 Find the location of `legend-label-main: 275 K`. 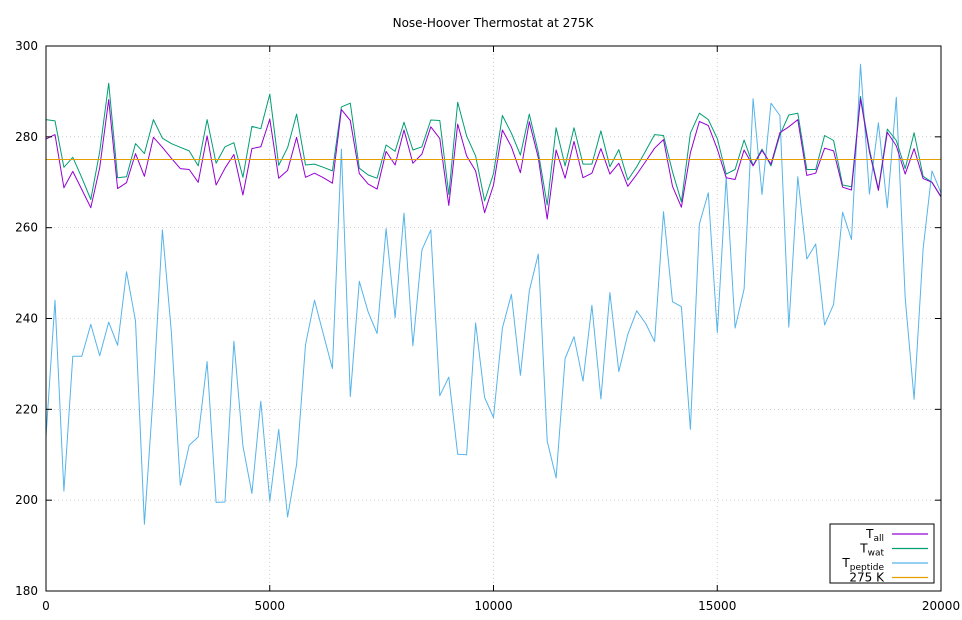

legend-label-main: 275 K is located at coordinates (867, 578).